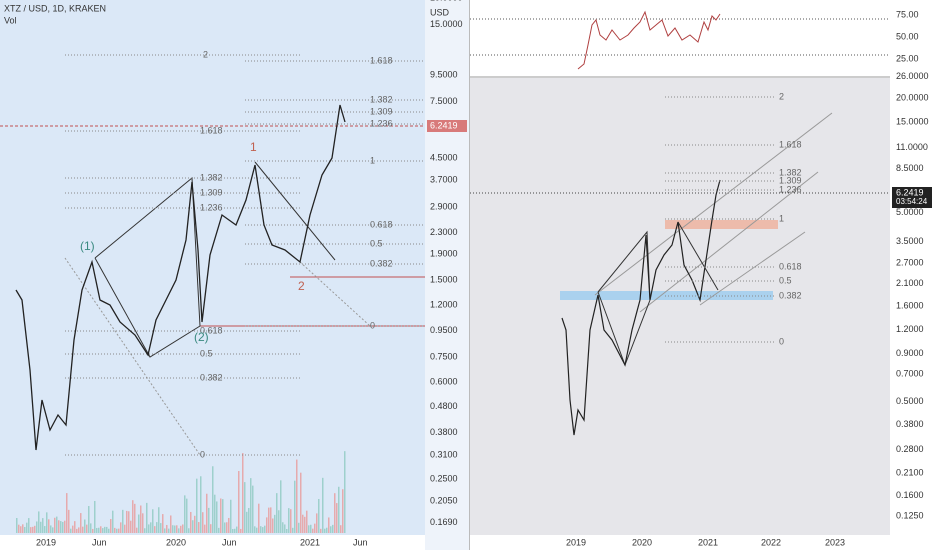 The width and height of the screenshot is (932, 555). What do you see at coordinates (576, 542) in the screenshot?
I see `x-tick-label: 2019` at bounding box center [576, 542].